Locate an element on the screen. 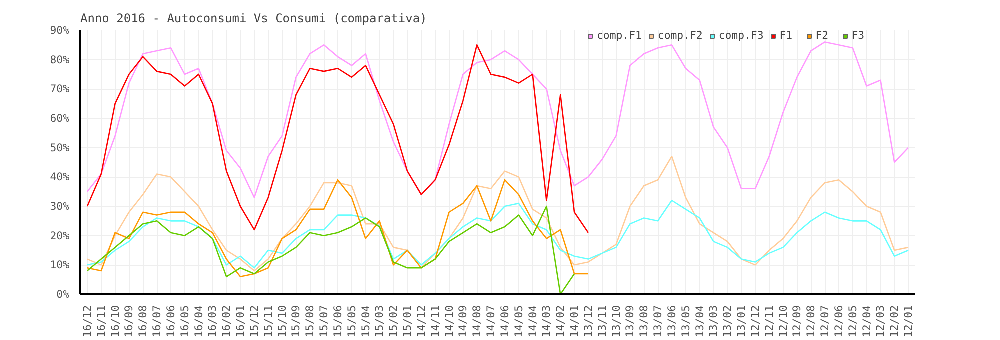 The image size is (1000, 340). x-tick-label: 15/01 is located at coordinates (407, 322).